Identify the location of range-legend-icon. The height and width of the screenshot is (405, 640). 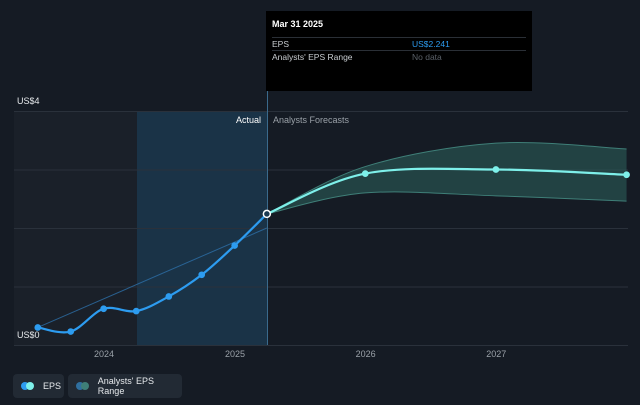
(84, 386).